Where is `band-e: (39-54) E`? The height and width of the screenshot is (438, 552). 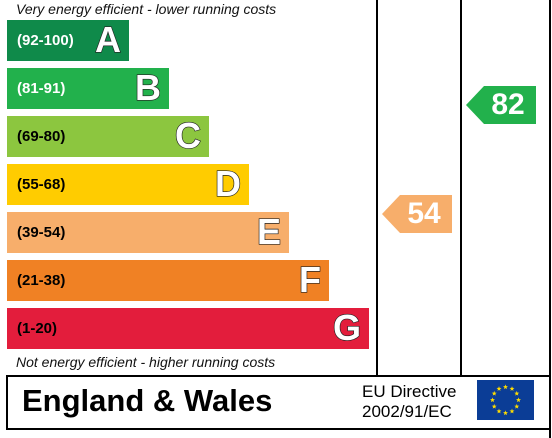 band-e: (39-54) E is located at coordinates (148, 231).